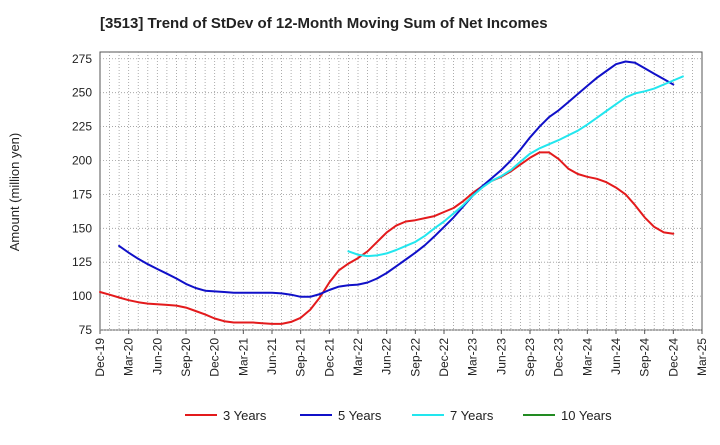  Describe the element at coordinates (272, 356) in the screenshot. I see `x-tick-label: Jun-21` at that location.